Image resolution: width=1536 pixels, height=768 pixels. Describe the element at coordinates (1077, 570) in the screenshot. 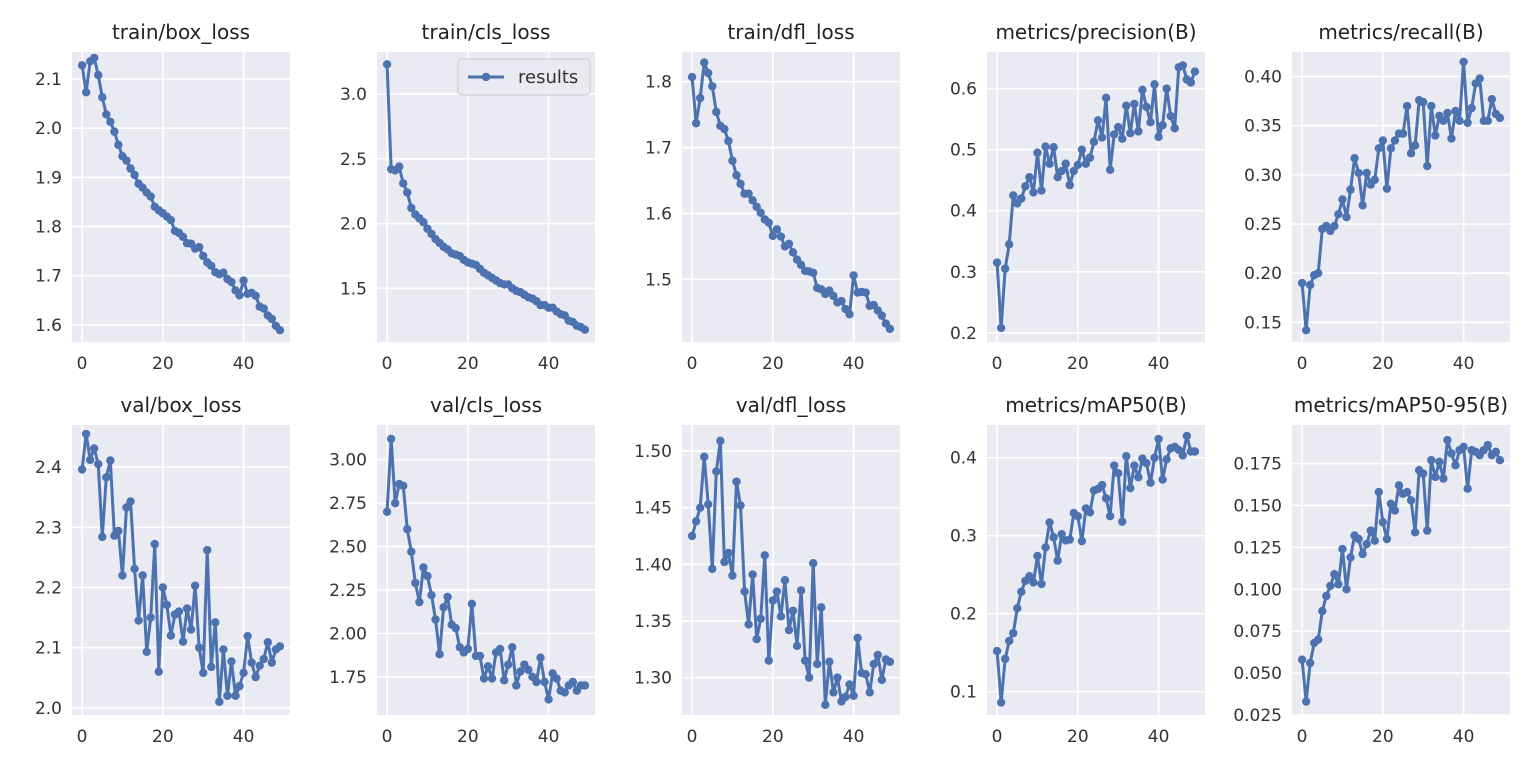

I see `subplot: 0 20 40 0.1 0.2 0.3 0.4 metrics/mAP50(B)` at that location.